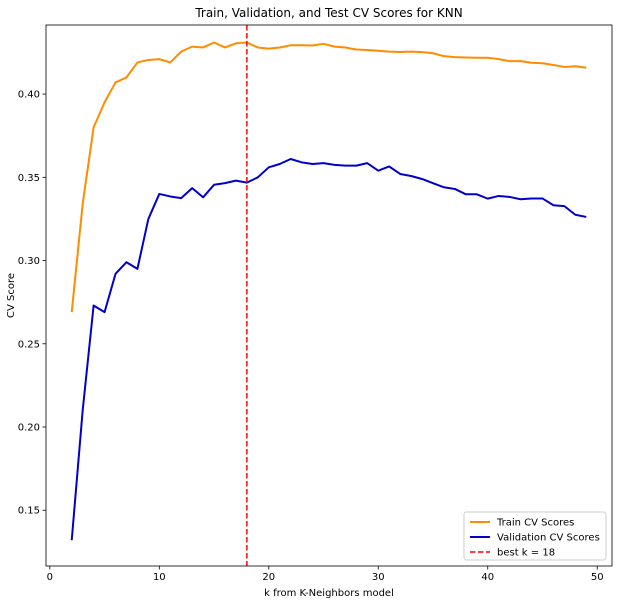  Describe the element at coordinates (535, 523) in the screenshot. I see `legend-label-train: Train CV Scores` at that location.